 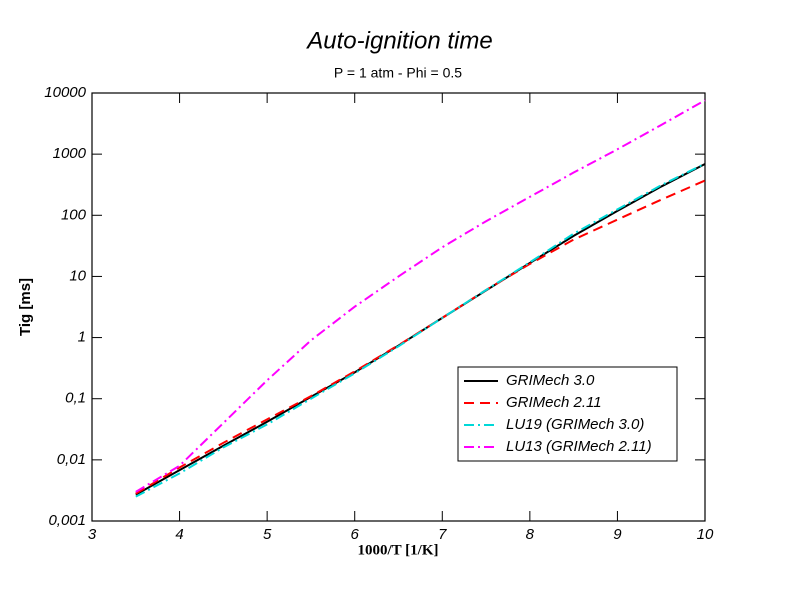 What do you see at coordinates (67, 520) in the screenshot?
I see `y-tick-label: 0,001` at bounding box center [67, 520].